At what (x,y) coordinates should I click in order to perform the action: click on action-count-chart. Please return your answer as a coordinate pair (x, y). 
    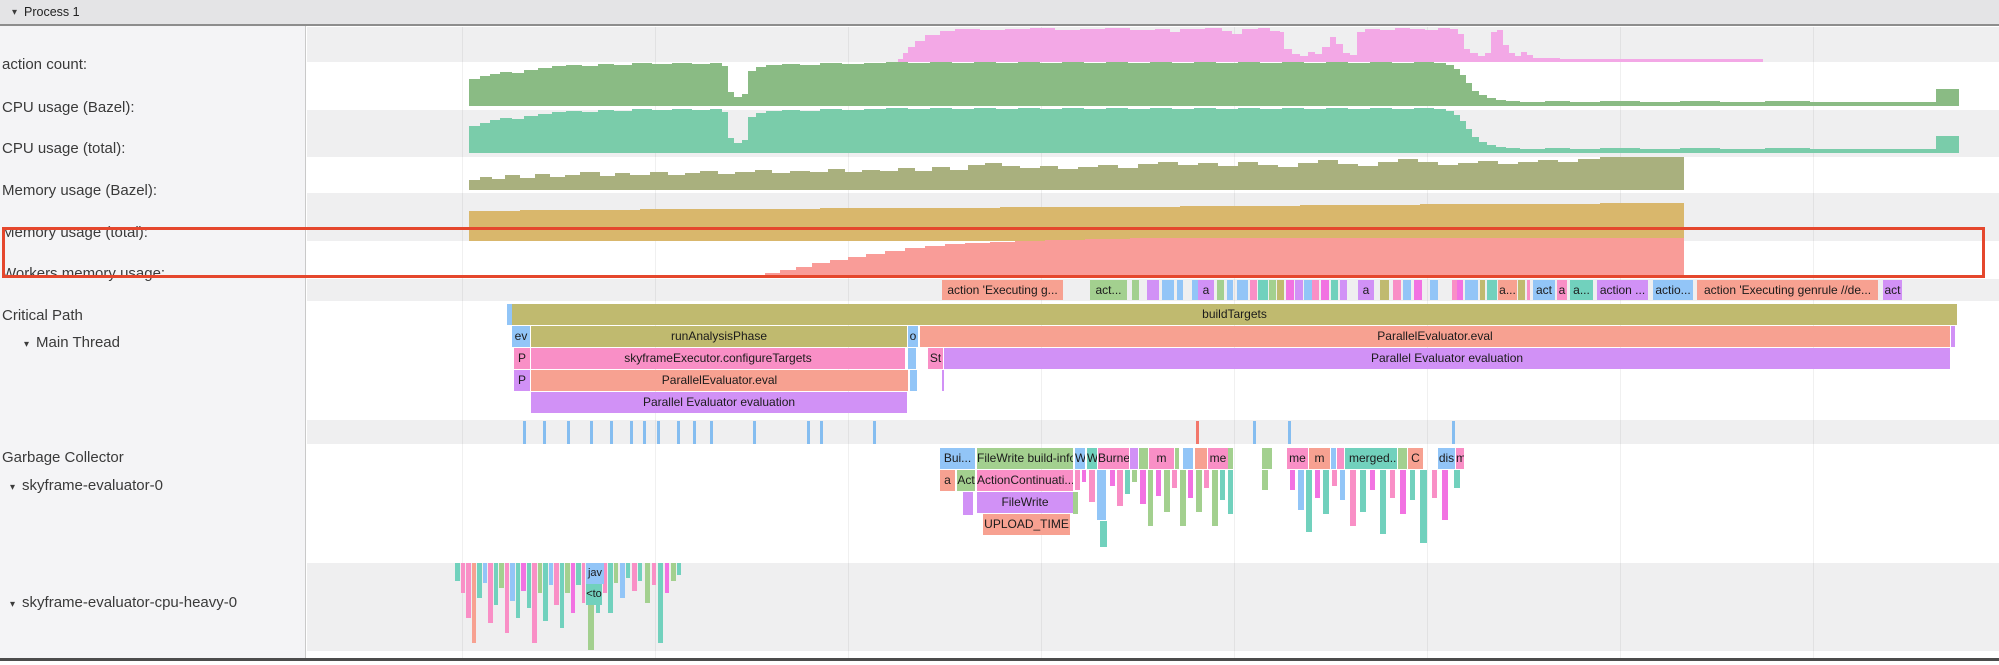
    Looking at the image, I should click on (1330, 45).